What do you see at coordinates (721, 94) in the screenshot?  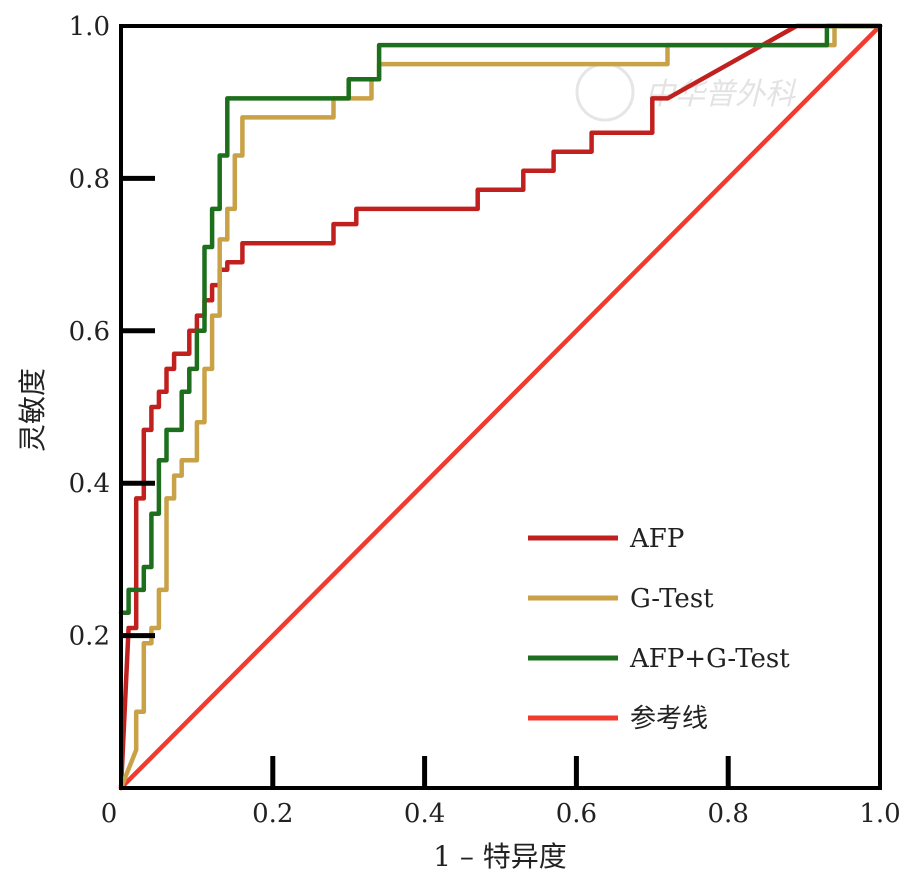 I see `watermark-text: 中华普外科` at bounding box center [721, 94].